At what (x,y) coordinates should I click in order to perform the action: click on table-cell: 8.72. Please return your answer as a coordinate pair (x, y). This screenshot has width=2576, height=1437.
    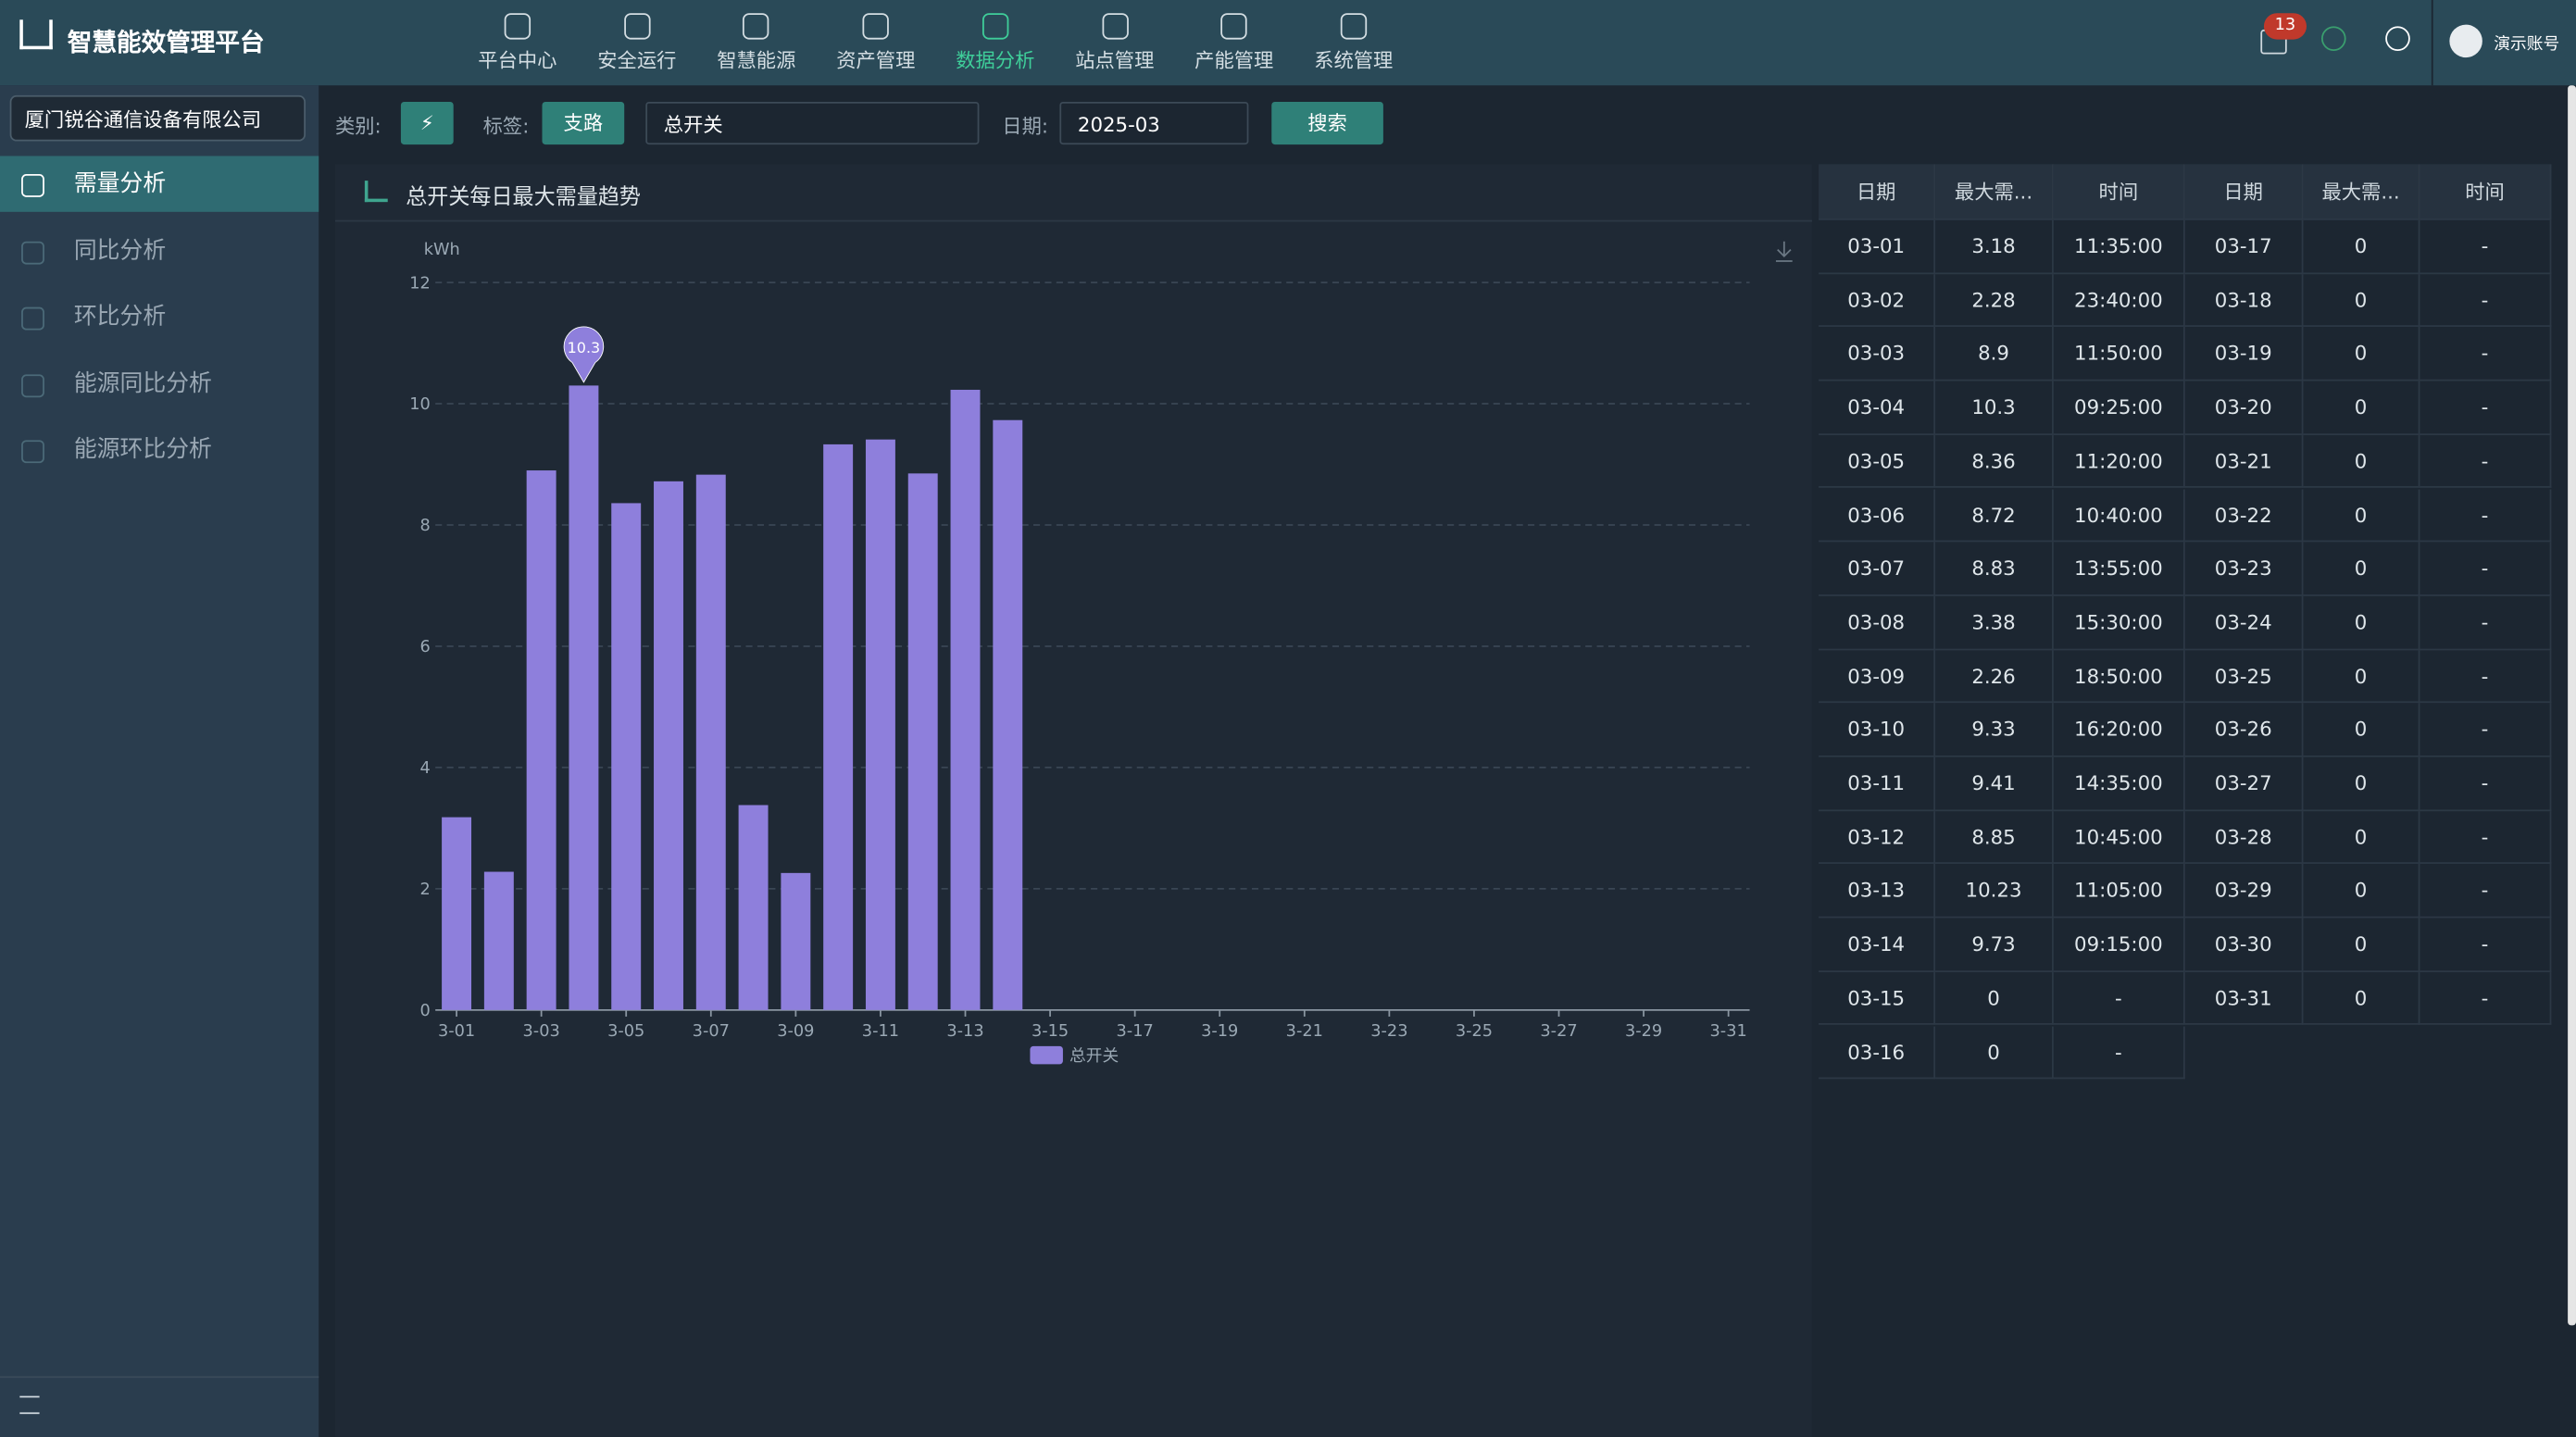
    Looking at the image, I should click on (1995, 515).